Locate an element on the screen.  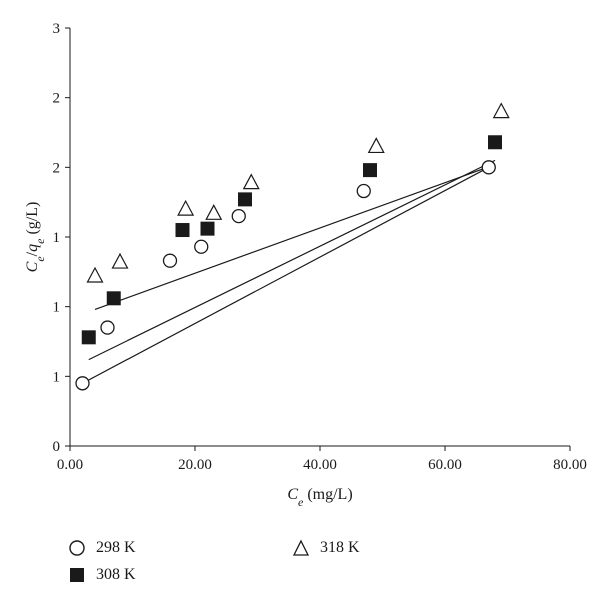
x-tick-label: 40.00 is located at coordinates (320, 465).